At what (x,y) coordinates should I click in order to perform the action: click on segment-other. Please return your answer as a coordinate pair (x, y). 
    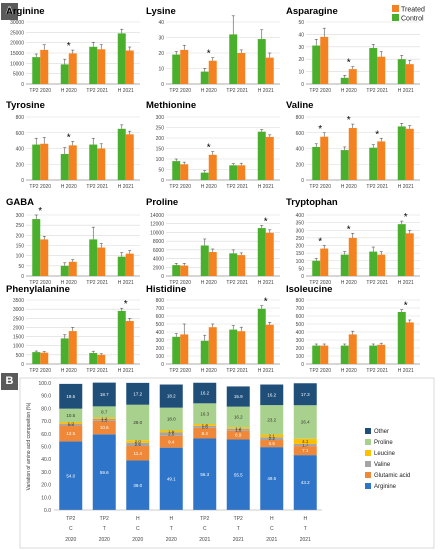
    Looking at the image, I should click on (171, 396).